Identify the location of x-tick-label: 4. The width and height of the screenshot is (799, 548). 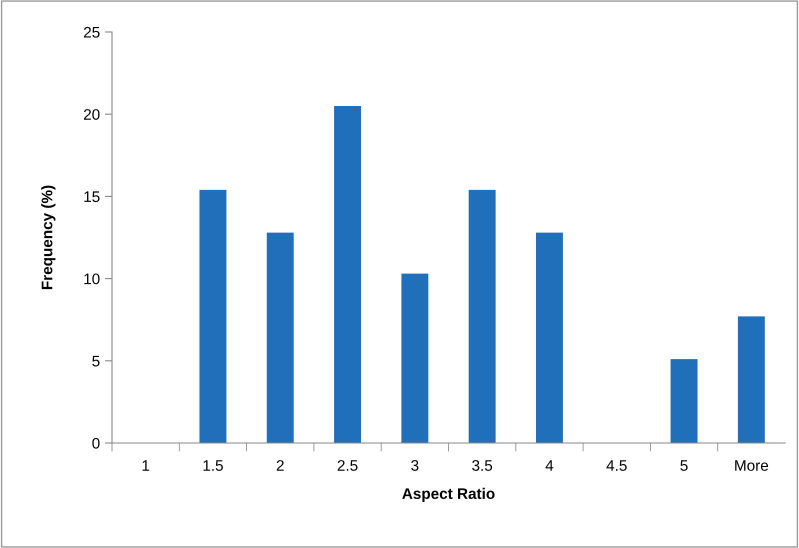
(550, 465).